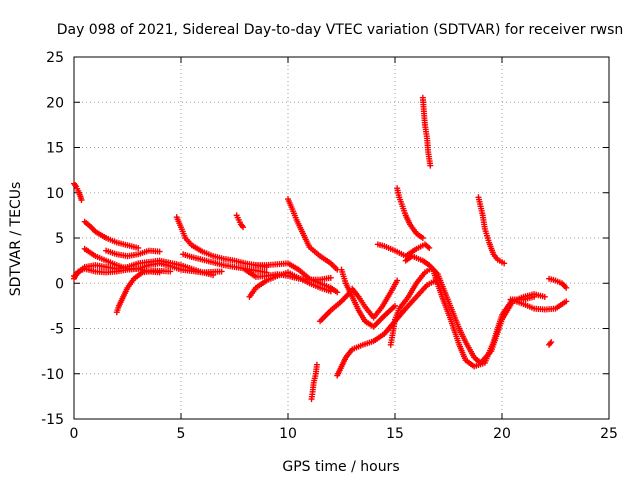 The width and height of the screenshot is (640, 480). Describe the element at coordinates (340, 467) in the screenshot. I see `x-axis-label: GPS time / hours` at that location.